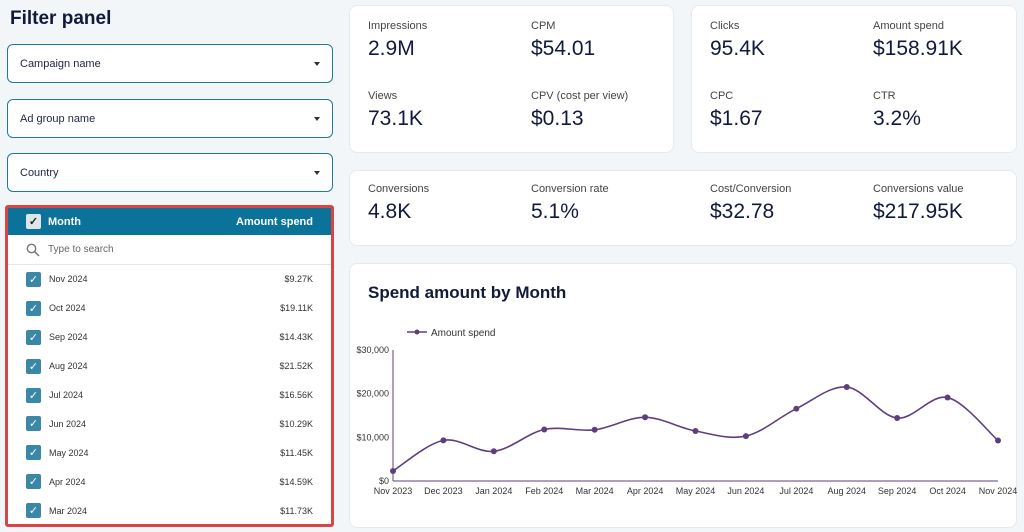 The image size is (1024, 532). What do you see at coordinates (846, 491) in the screenshot?
I see `x-tick-label: Aug 2024` at bounding box center [846, 491].